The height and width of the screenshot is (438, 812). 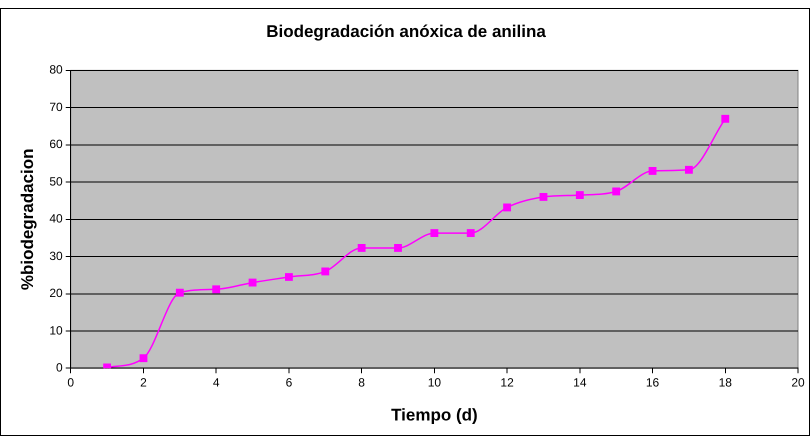 What do you see at coordinates (27, 219) in the screenshot?
I see `y-axis-title: %biodegradacion` at bounding box center [27, 219].